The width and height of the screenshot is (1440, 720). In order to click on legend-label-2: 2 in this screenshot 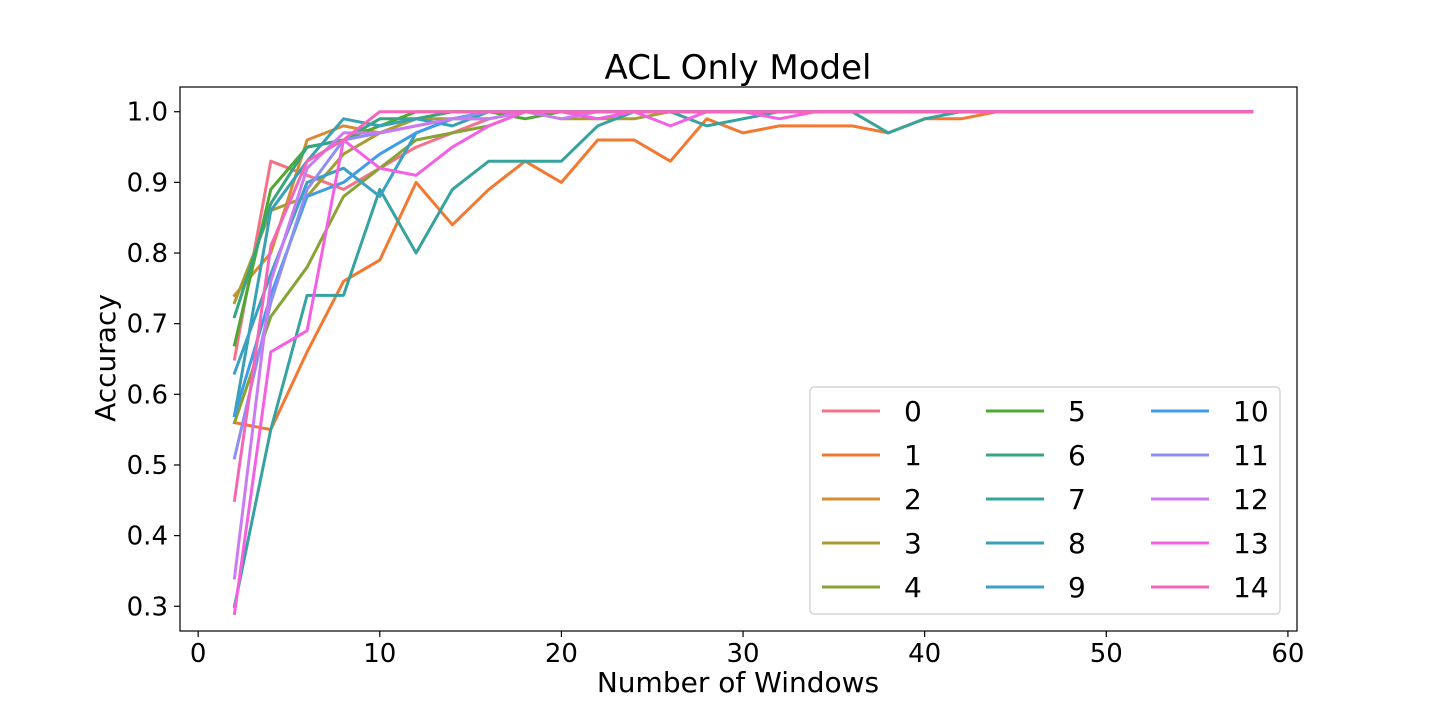, I will do `click(913, 499)`.